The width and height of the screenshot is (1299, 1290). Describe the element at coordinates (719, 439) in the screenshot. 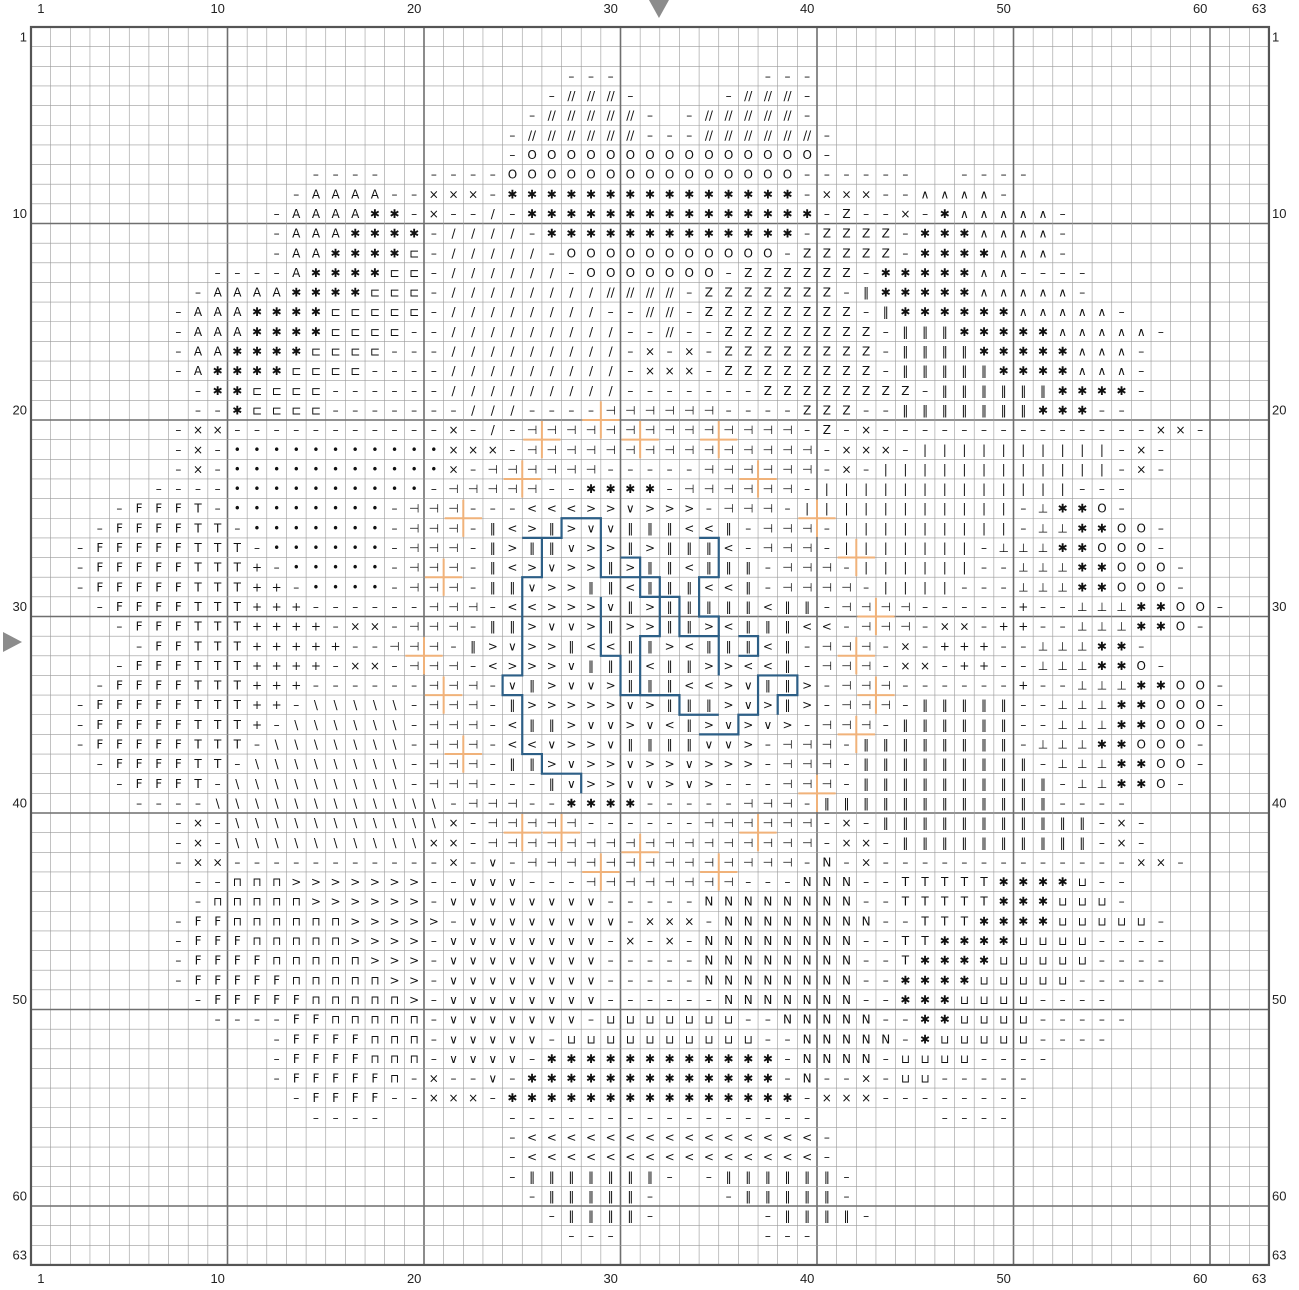

I see `accent-cross` at that location.